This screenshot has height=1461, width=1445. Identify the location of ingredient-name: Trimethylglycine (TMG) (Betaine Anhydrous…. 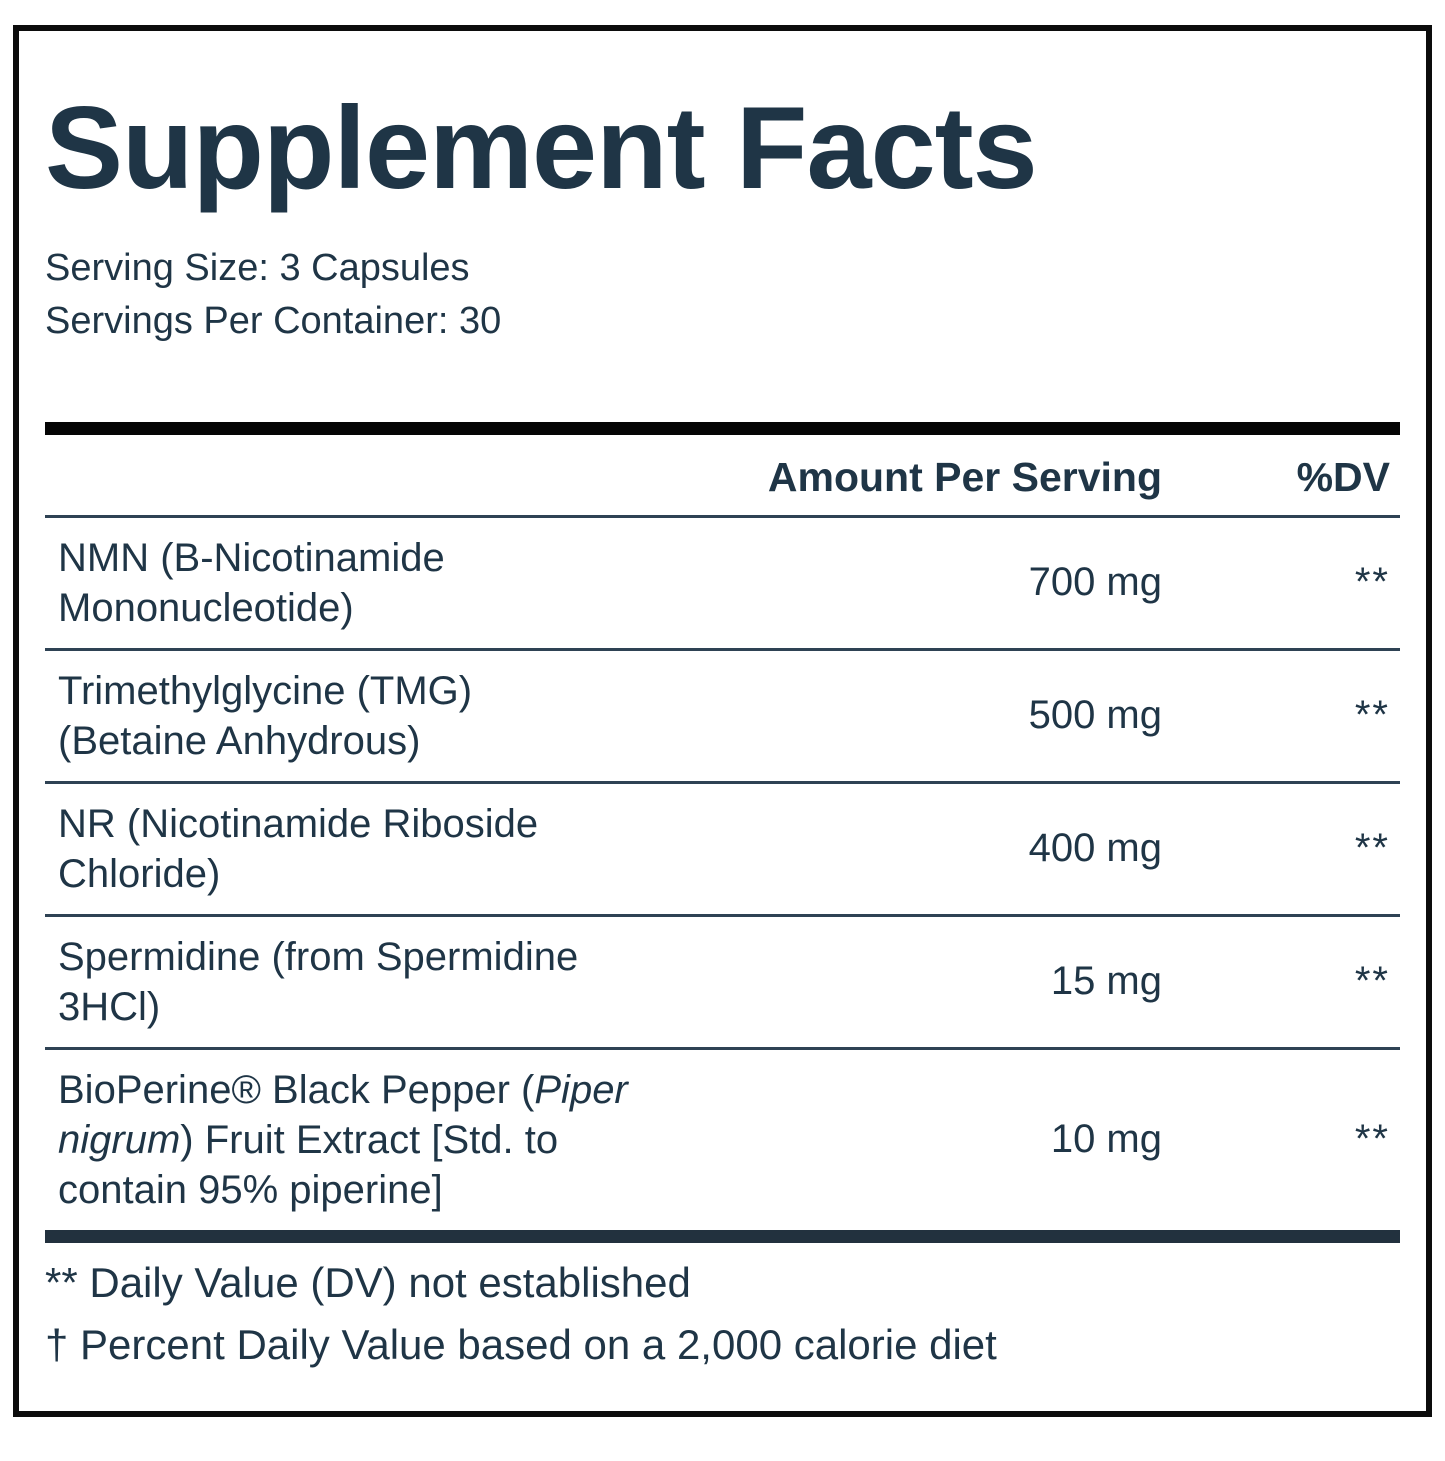
(443, 716).